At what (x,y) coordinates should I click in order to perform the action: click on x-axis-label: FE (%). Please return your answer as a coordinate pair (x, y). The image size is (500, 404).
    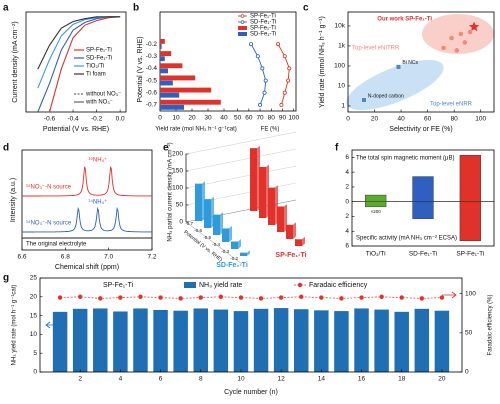
    Looking at the image, I should click on (270, 130).